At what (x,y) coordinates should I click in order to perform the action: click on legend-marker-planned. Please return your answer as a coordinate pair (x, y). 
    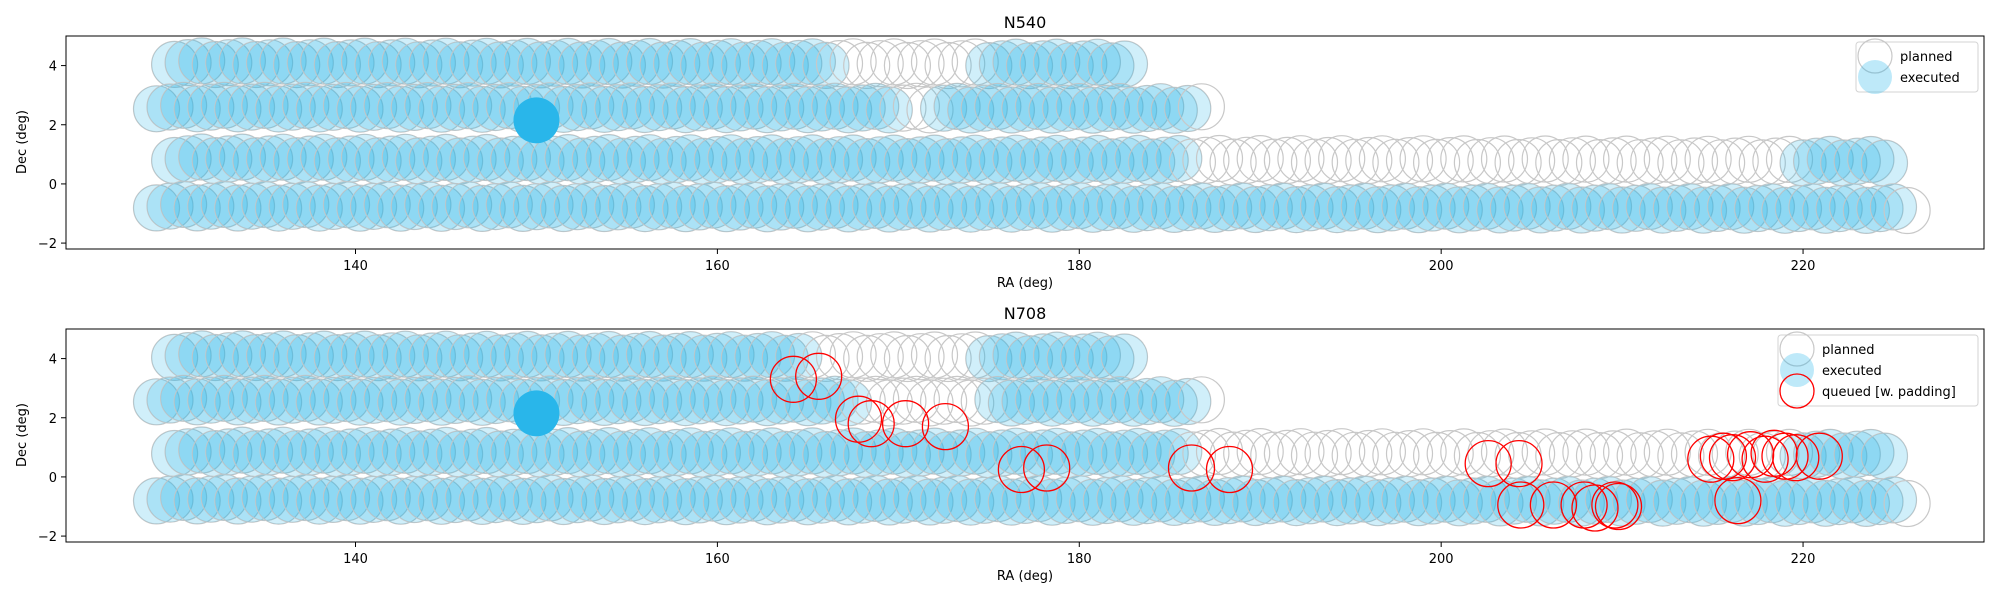
    Looking at the image, I should click on (1797, 349).